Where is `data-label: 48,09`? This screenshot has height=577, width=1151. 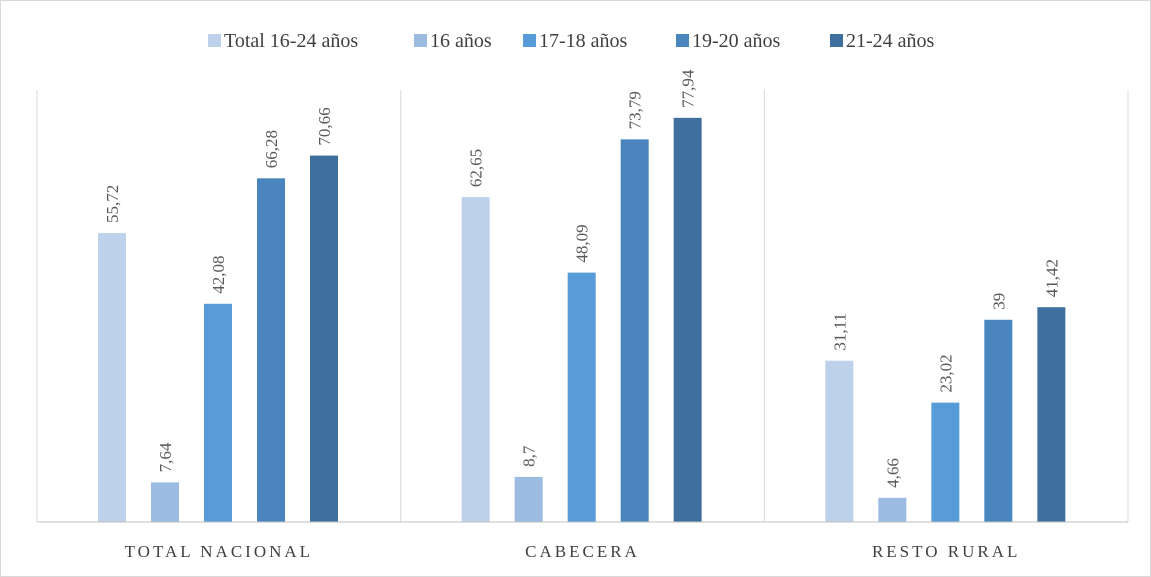 data-label: 48,09 is located at coordinates (582, 243).